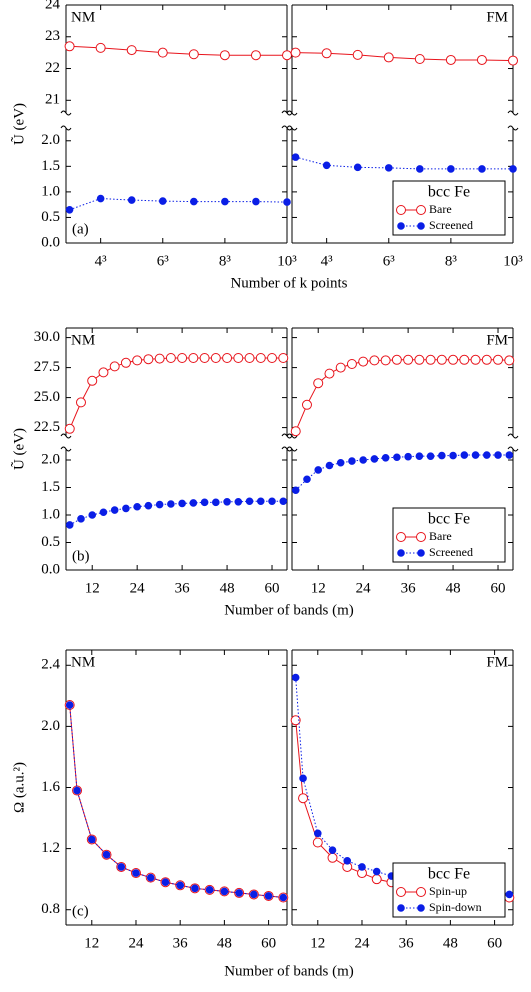 This screenshot has width=531, height=992. Describe the element at coordinates (225, 261) in the screenshot. I see `x-tick-label: 8³` at that location.